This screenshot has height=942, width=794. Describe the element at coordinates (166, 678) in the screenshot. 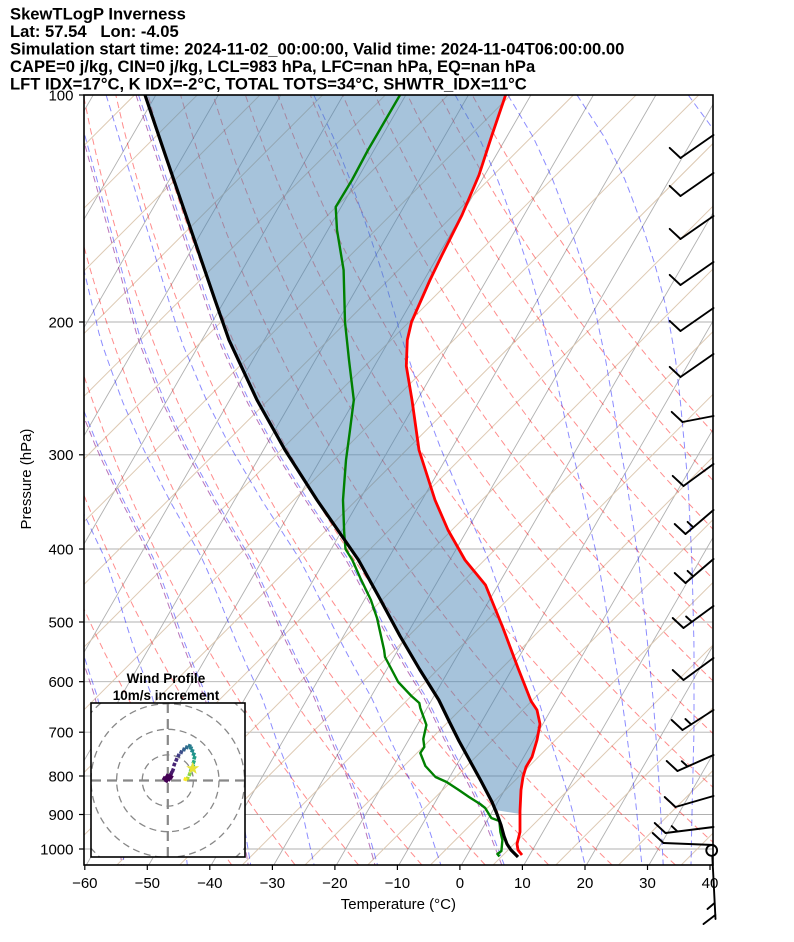

I see `svg-text: Wind Profile` at that location.